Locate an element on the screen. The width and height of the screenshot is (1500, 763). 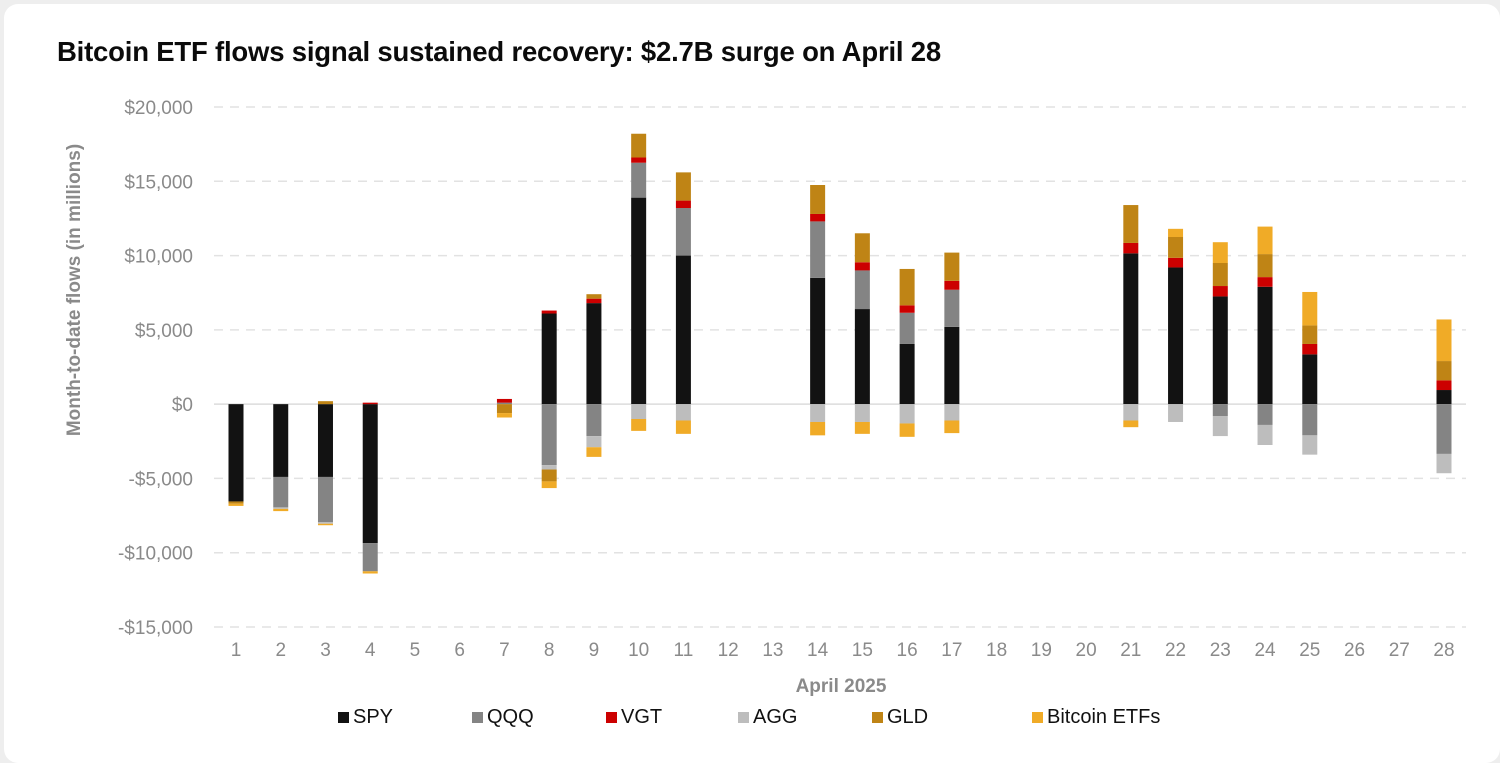
x-tick-label: 21 is located at coordinates (1130, 650).